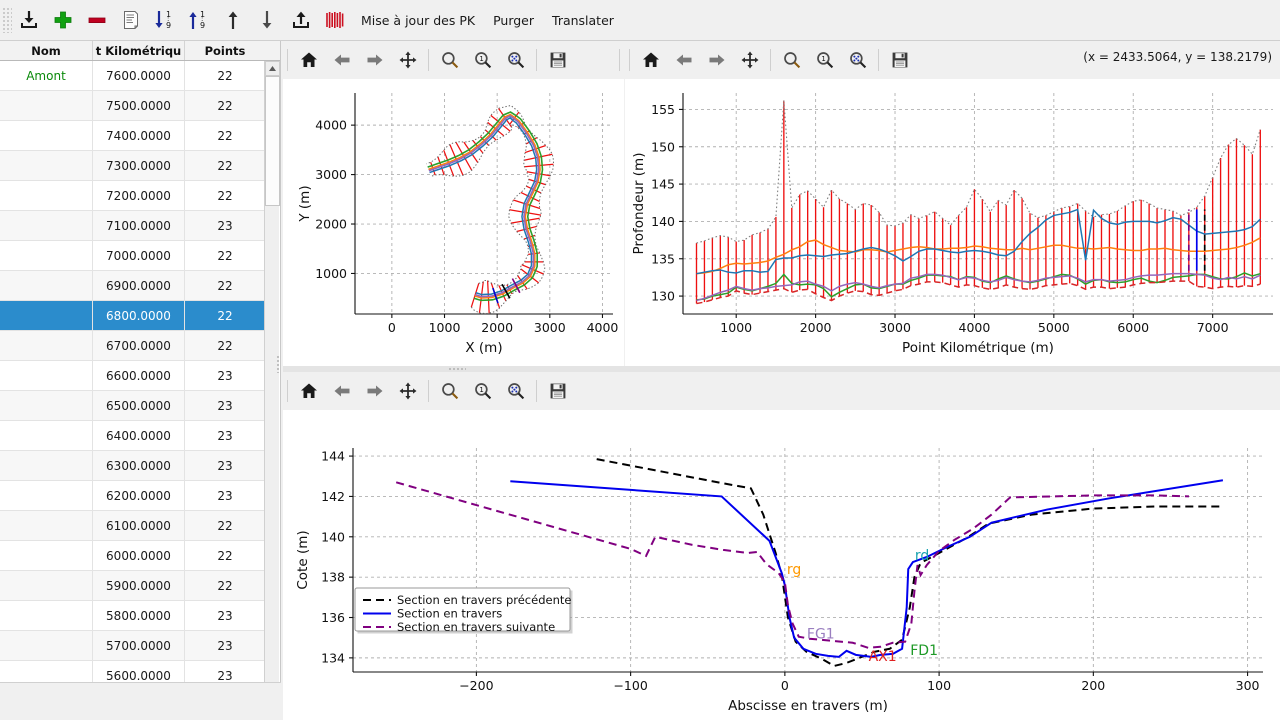 The image size is (1280, 720). What do you see at coordinates (29, 20) in the screenshot?
I see `import-icon` at bounding box center [29, 20].